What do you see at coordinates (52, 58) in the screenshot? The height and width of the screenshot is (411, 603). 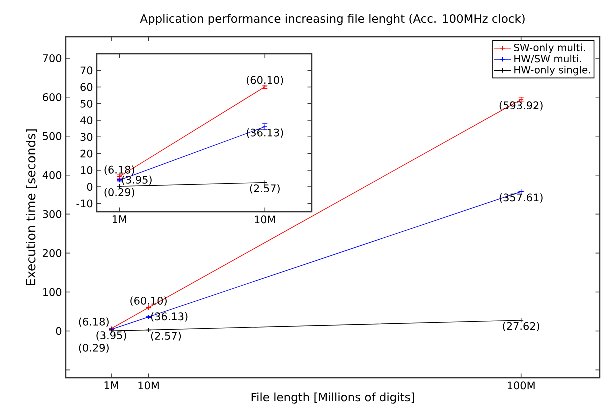 I see `y-tick-label: 700` at bounding box center [52, 58].